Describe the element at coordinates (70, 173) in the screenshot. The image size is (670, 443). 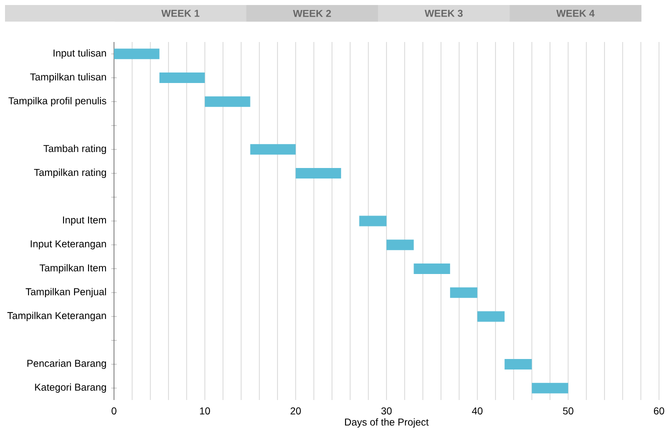
I see `y-tick-label: Tampilkan rating` at that location.